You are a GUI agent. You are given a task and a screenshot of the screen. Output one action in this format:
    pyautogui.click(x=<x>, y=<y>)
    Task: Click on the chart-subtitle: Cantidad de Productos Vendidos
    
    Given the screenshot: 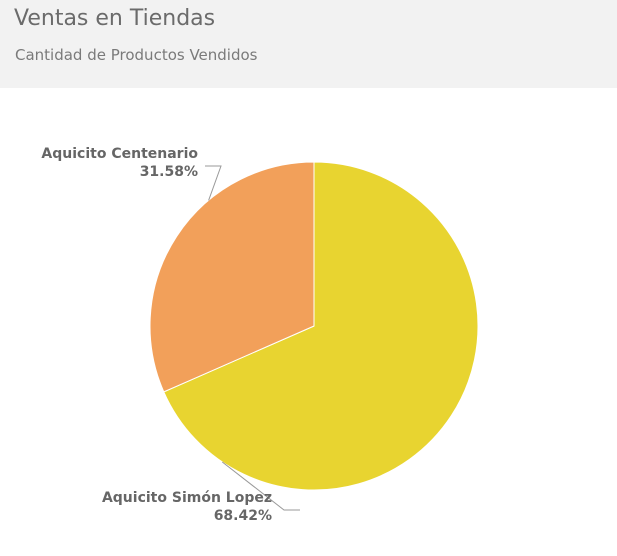 What is the action you would take?
    pyautogui.click(x=136, y=55)
    